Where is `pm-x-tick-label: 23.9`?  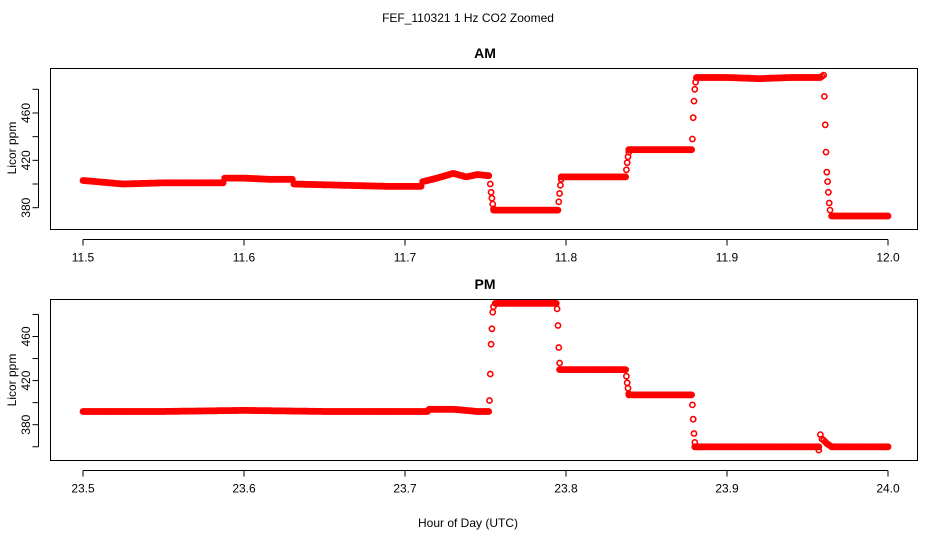 pm-x-tick-label: 23.9 is located at coordinates (727, 489).